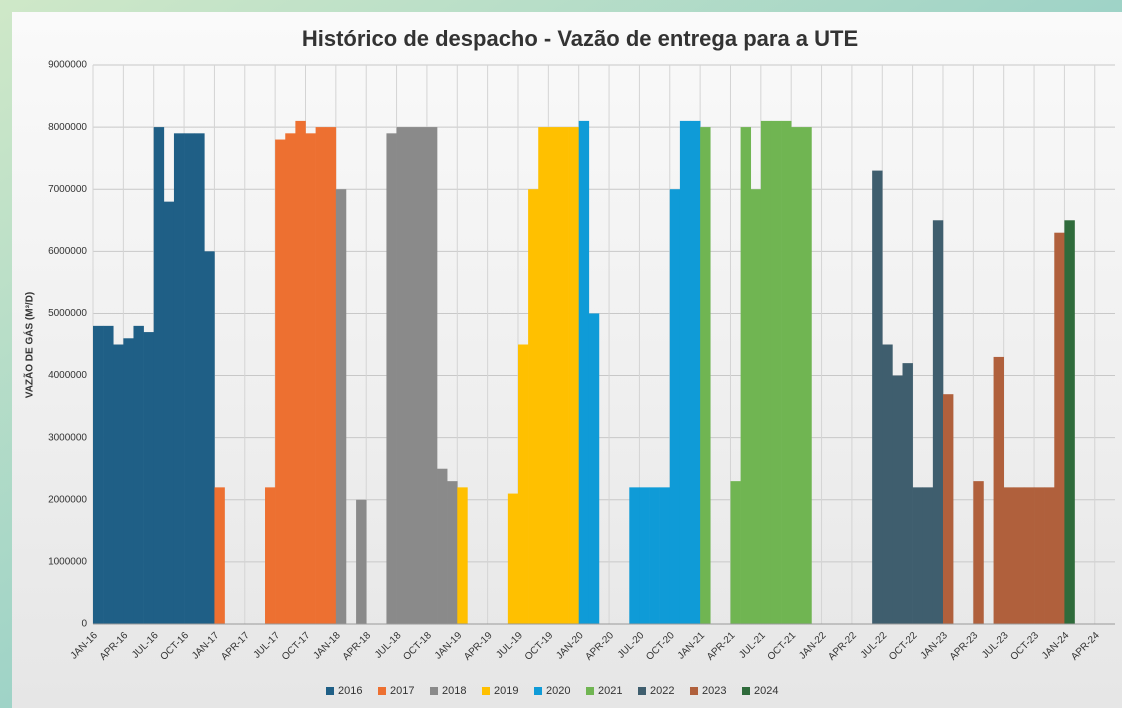  What do you see at coordinates (67, 65) in the screenshot?
I see `y-tick-label: 9000000` at bounding box center [67, 65].